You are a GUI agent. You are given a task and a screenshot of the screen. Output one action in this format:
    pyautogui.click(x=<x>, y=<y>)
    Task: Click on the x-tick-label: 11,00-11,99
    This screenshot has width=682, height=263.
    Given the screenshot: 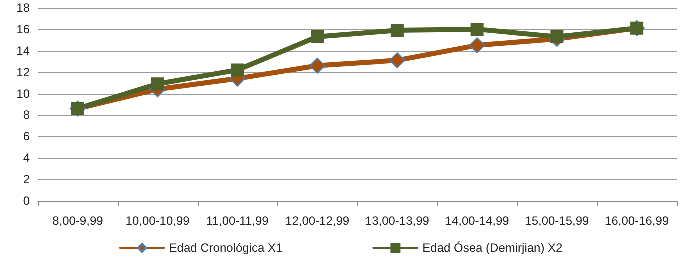 What is the action you would take?
    pyautogui.click(x=238, y=221)
    